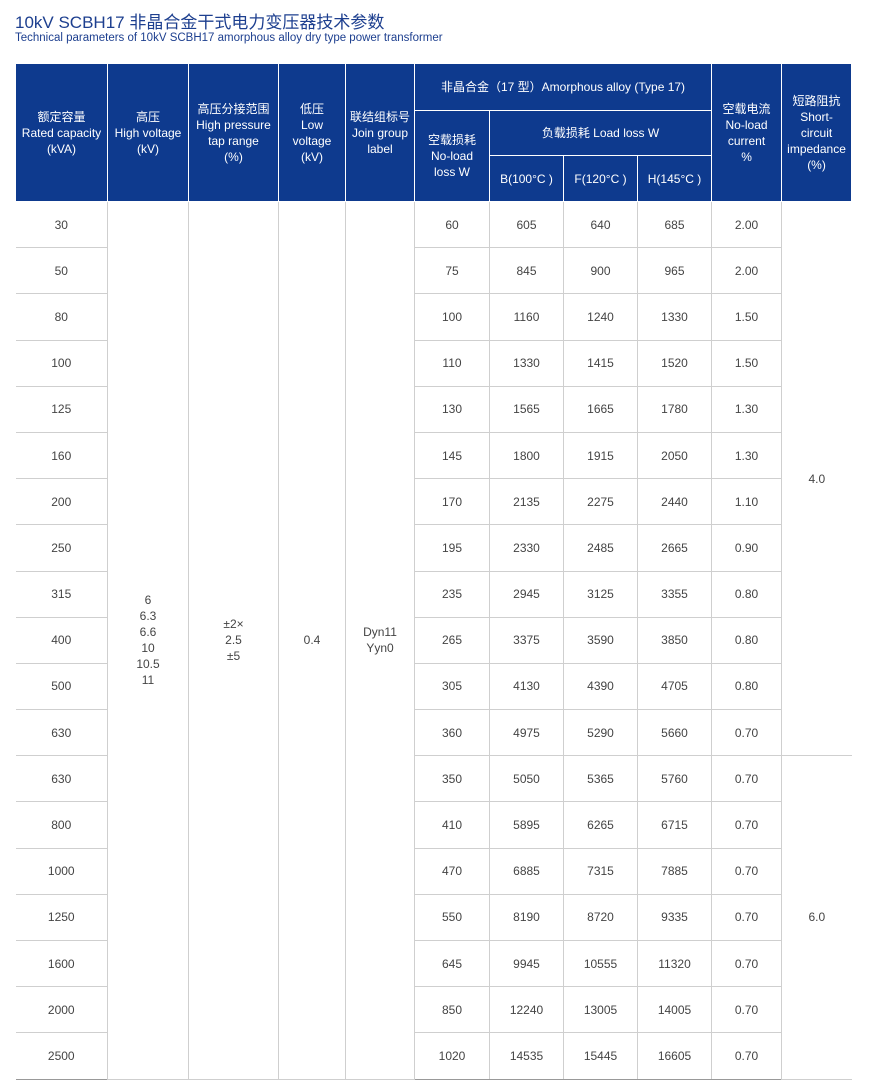 Image resolution: width=873 pixels, height=1092 pixels. I want to click on header-no-load-current: 空载电流 No-load current %, so click(747, 132).